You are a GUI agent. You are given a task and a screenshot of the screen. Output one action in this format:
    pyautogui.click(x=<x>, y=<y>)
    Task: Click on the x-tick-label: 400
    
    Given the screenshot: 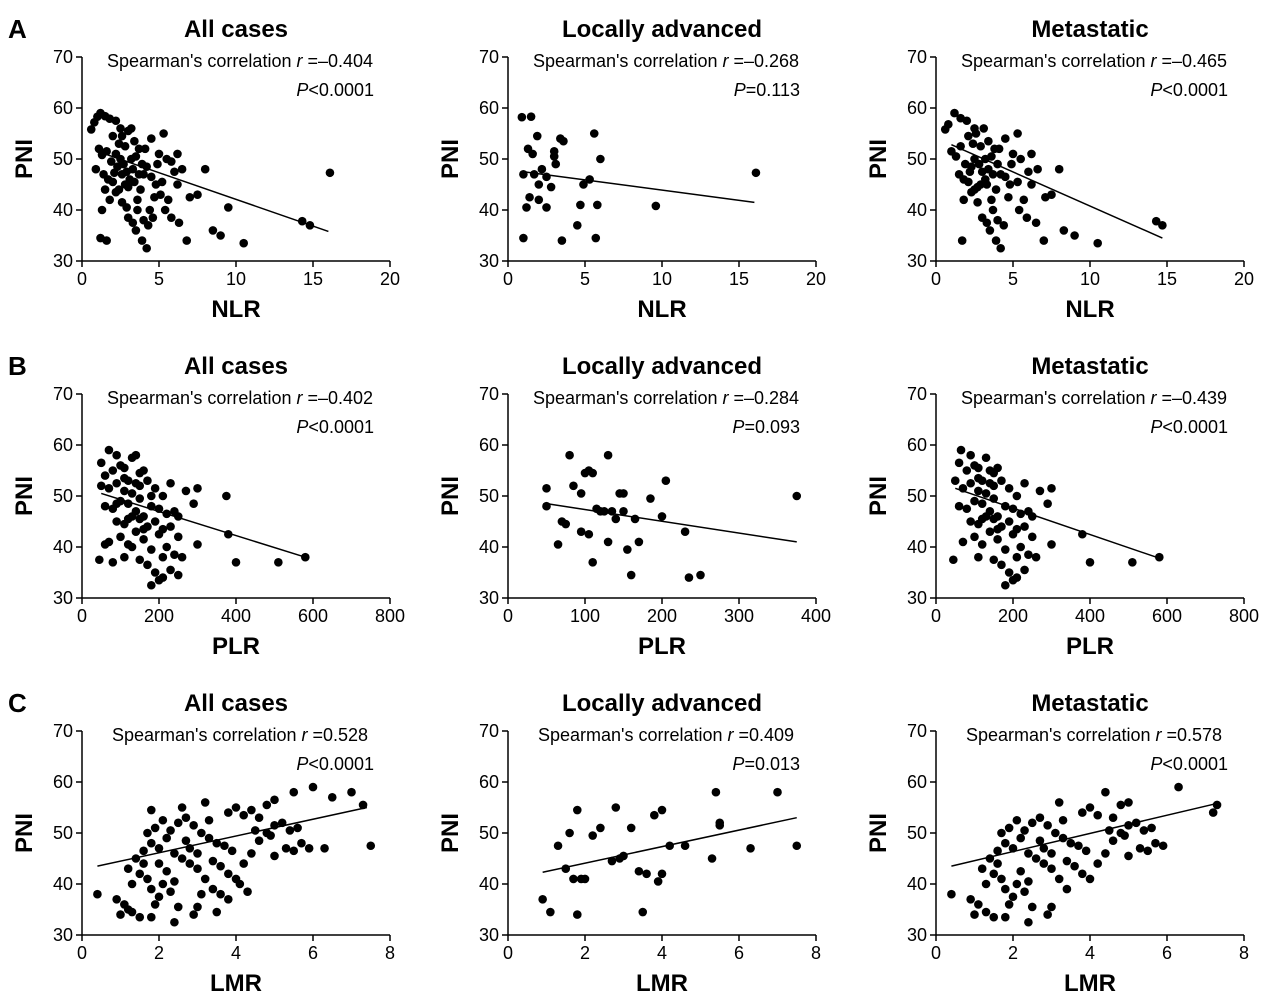 What is the action you would take?
    pyautogui.click(x=1090, y=616)
    